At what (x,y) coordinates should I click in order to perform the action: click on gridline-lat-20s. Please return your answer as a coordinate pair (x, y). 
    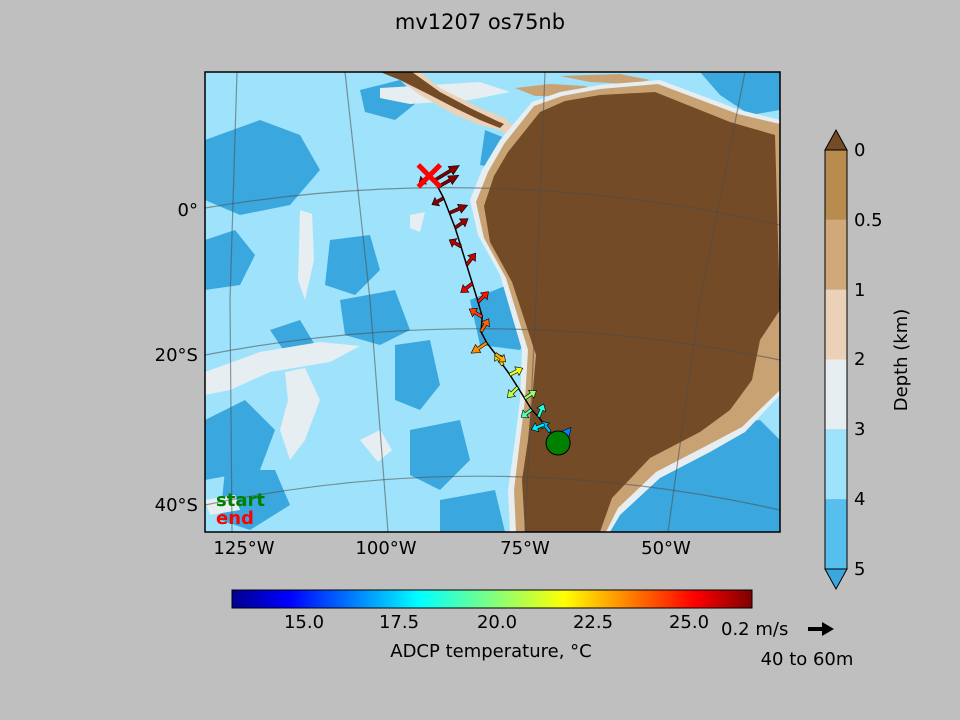
    Looking at the image, I should click on (492, 344).